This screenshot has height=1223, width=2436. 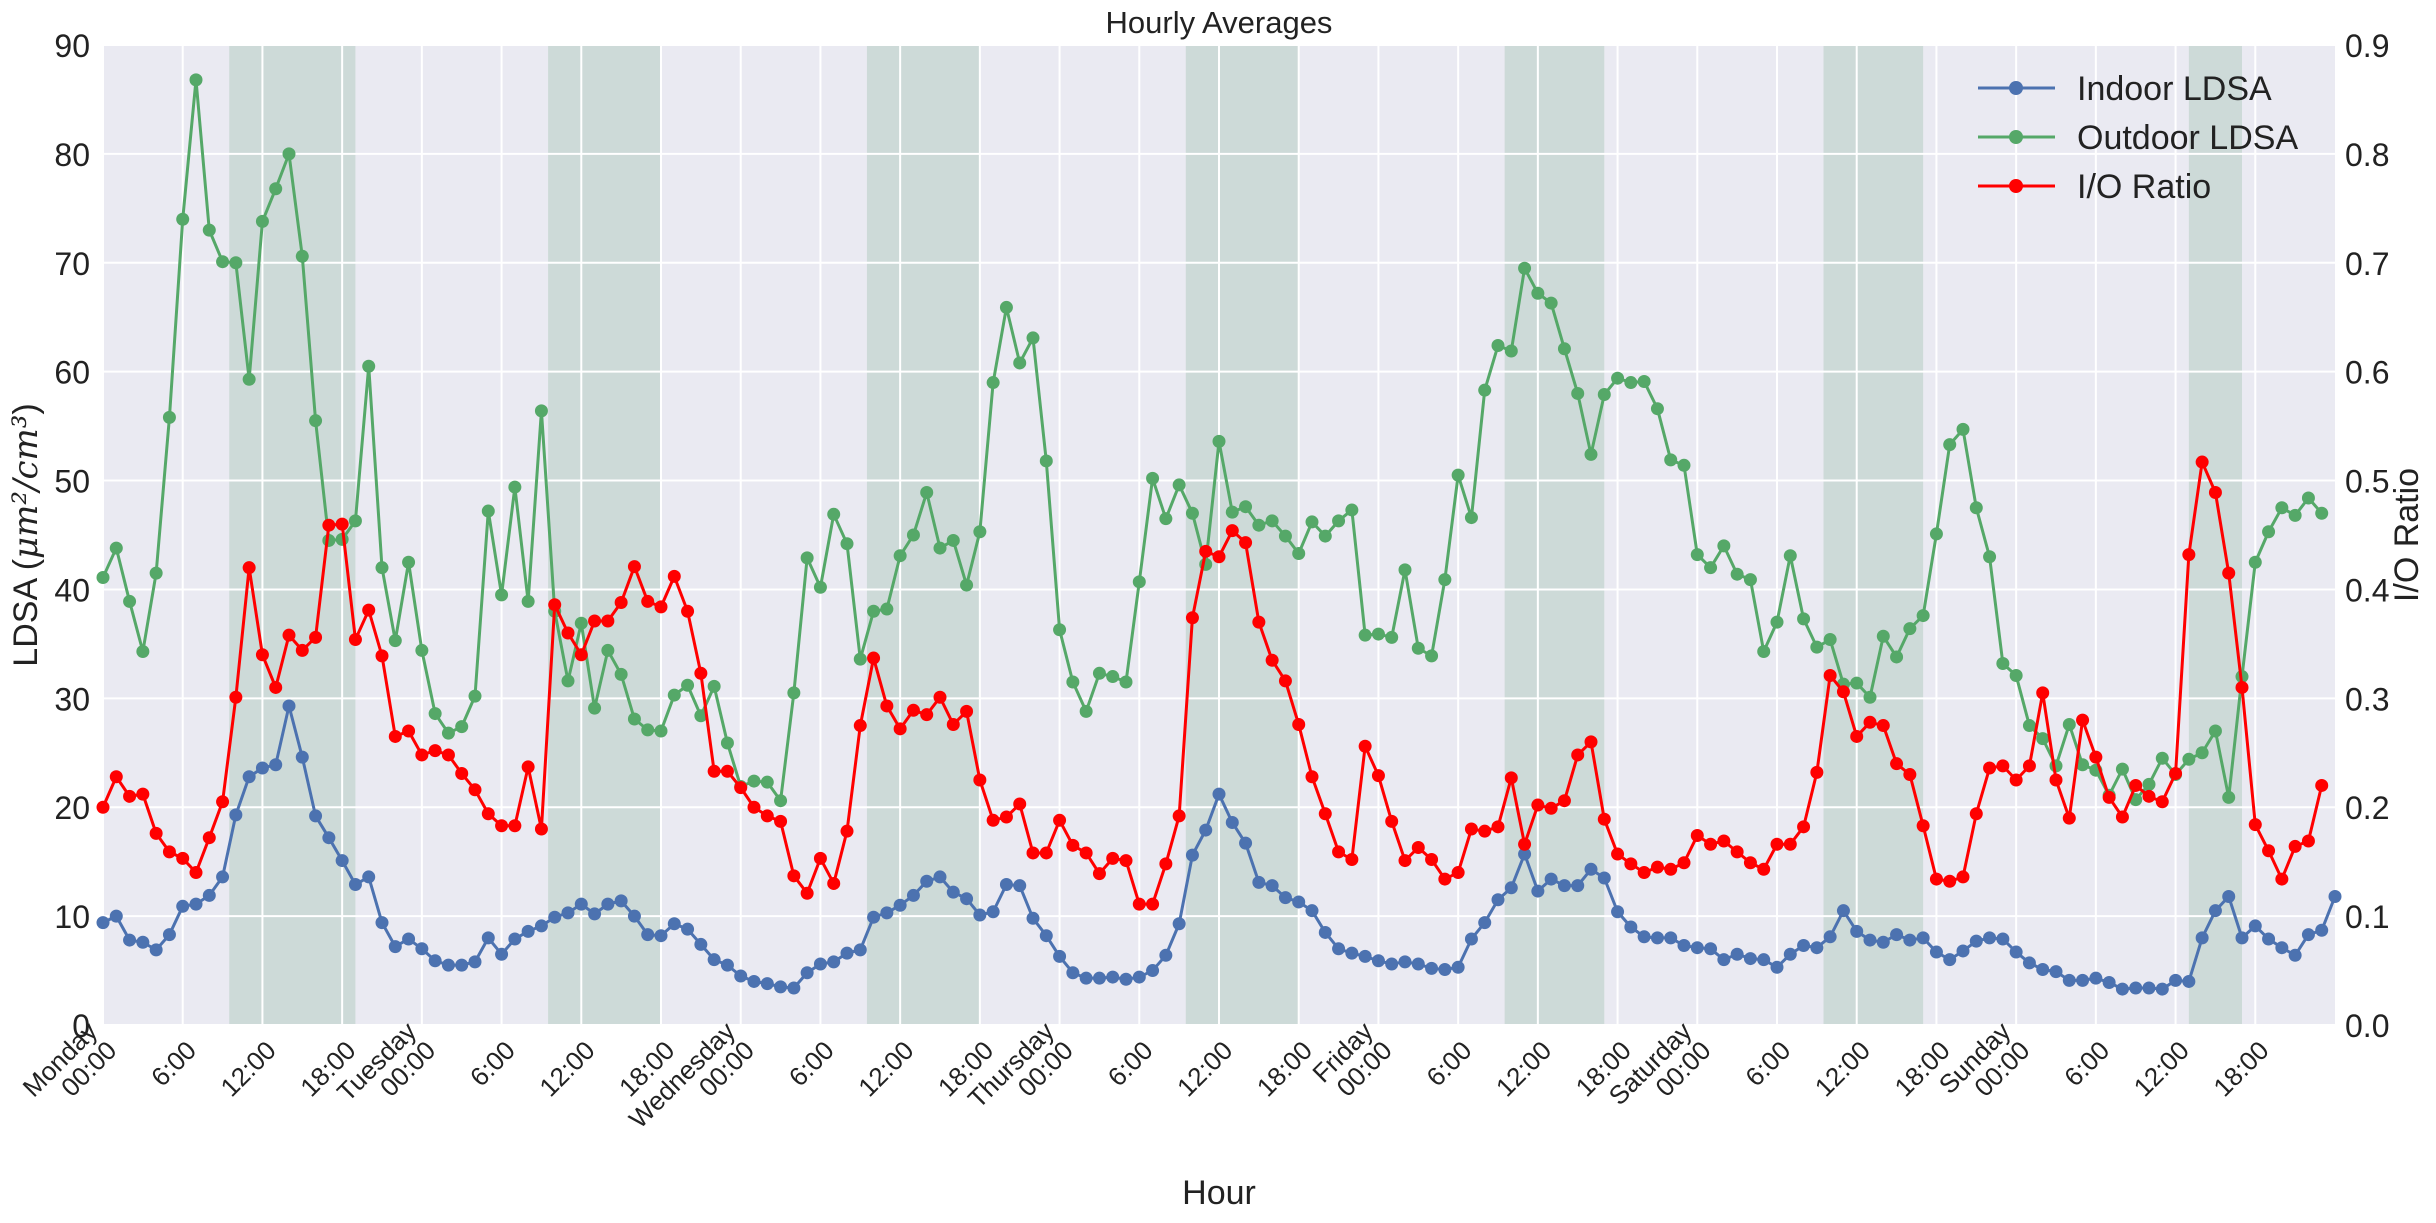 What do you see at coordinates (72, 373) in the screenshot?
I see `left-y-tick-label: 60` at bounding box center [72, 373].